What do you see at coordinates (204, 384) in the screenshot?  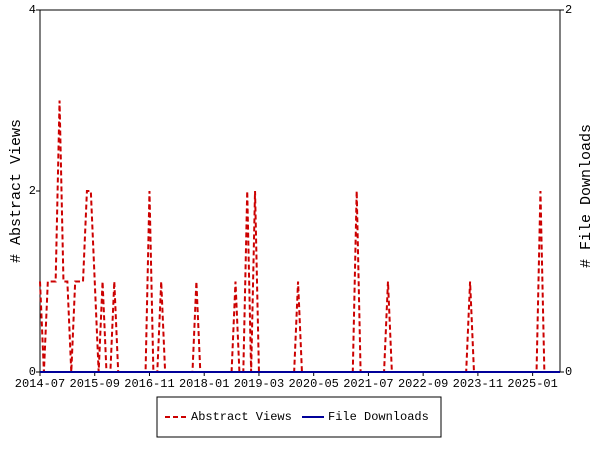 I see `x-tick-label: 2018-01` at bounding box center [204, 384].